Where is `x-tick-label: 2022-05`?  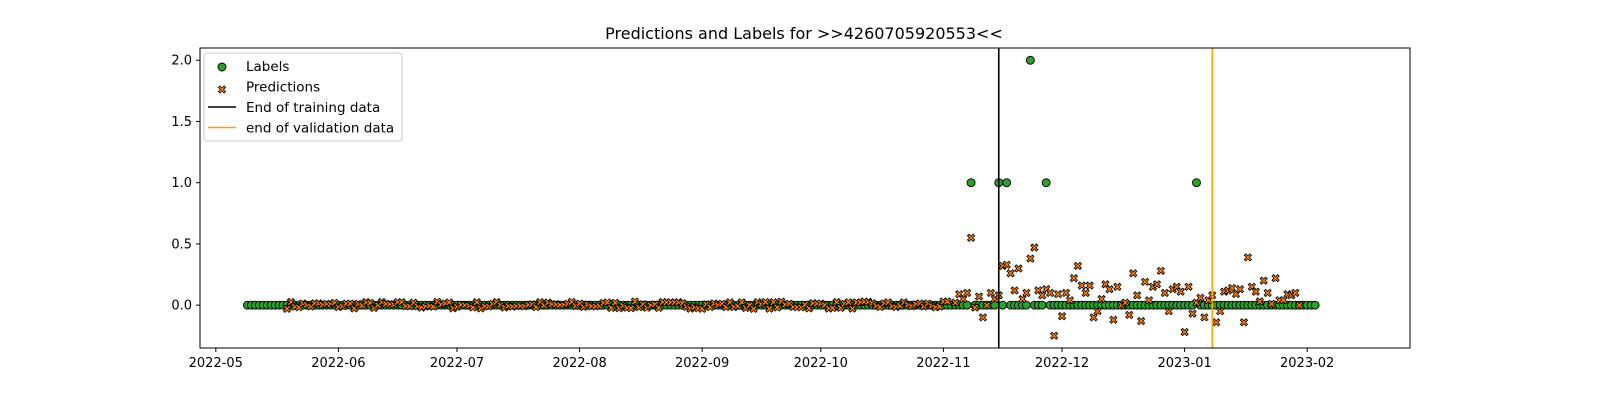
x-tick-label: 2022-05 is located at coordinates (216, 363).